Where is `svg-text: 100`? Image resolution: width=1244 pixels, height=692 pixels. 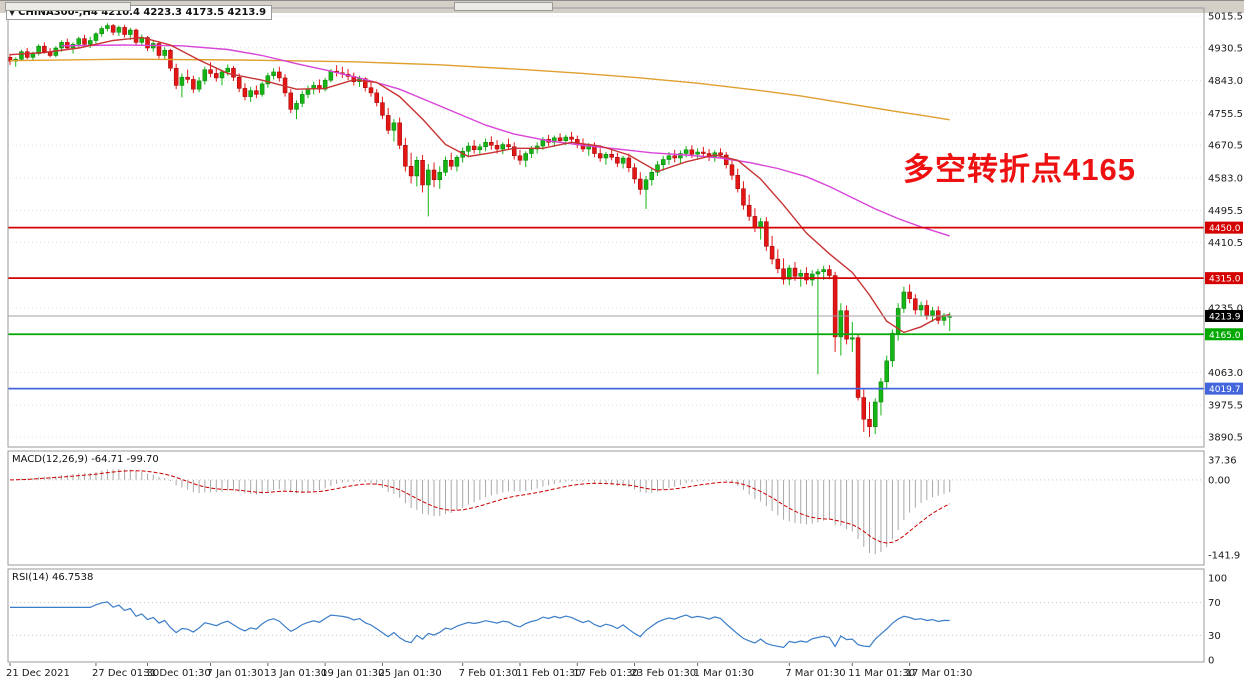
svg-text: 100 is located at coordinates (1217, 579).